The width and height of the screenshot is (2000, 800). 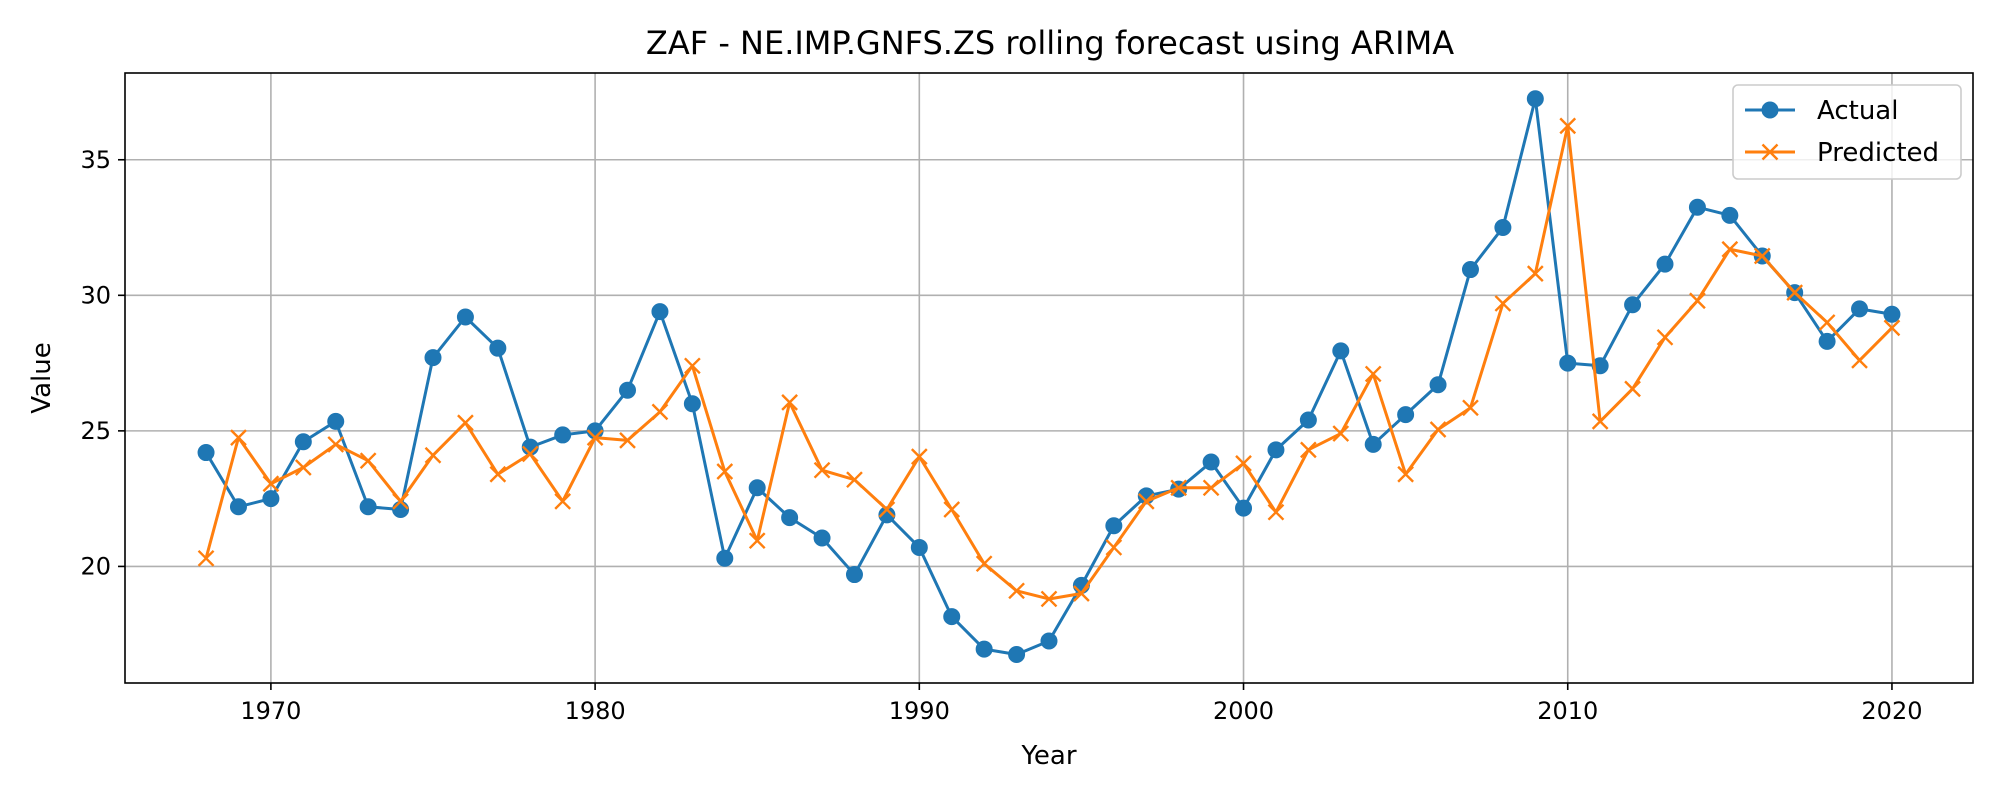 What do you see at coordinates (595, 711) in the screenshot?
I see `x-tick-label: 1980` at bounding box center [595, 711].